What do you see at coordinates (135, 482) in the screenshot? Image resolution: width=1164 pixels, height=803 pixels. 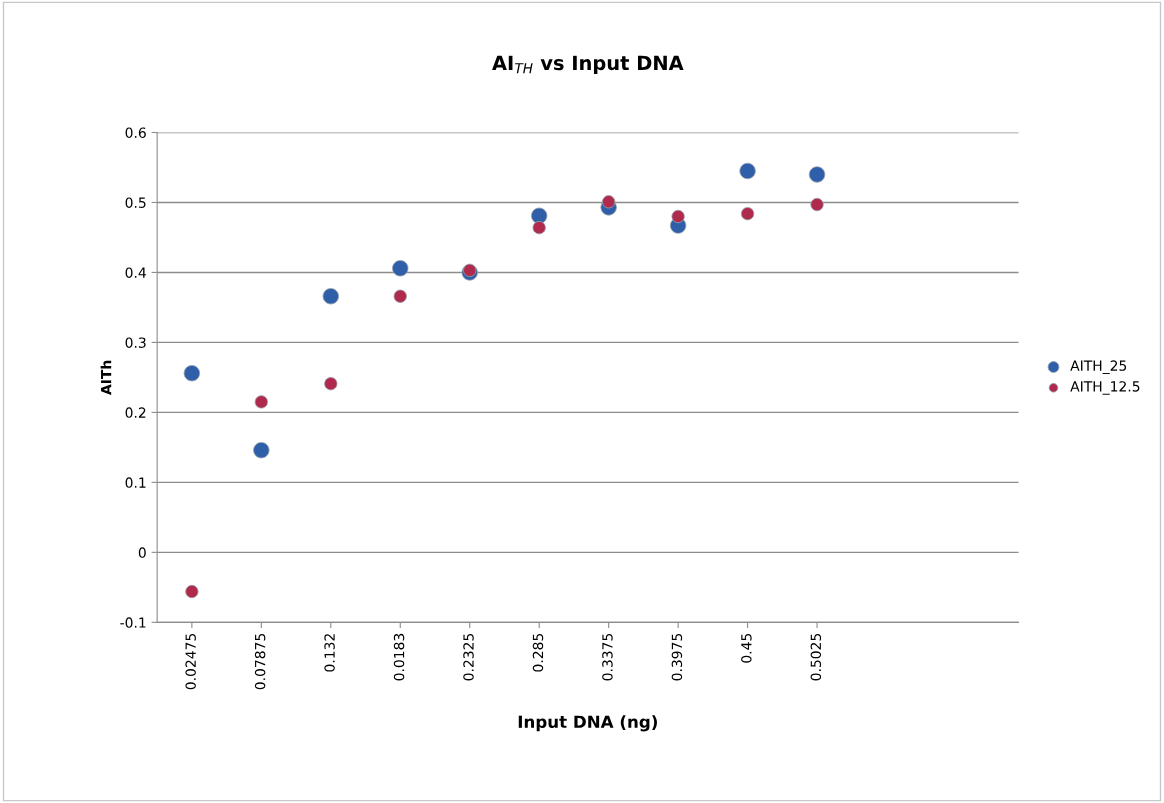 I see `y-tick-label: 0.1` at bounding box center [135, 482].